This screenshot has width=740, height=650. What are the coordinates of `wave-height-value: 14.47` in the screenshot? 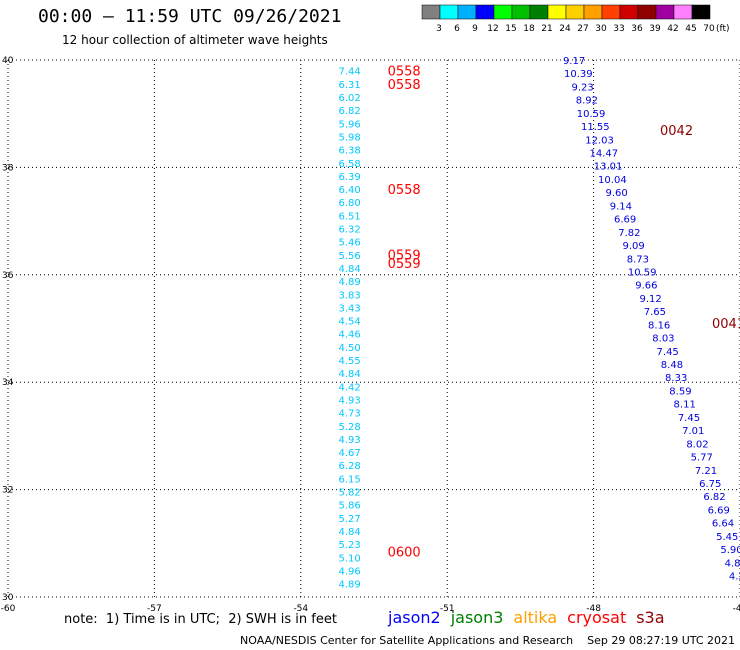 It's located at (604, 154).